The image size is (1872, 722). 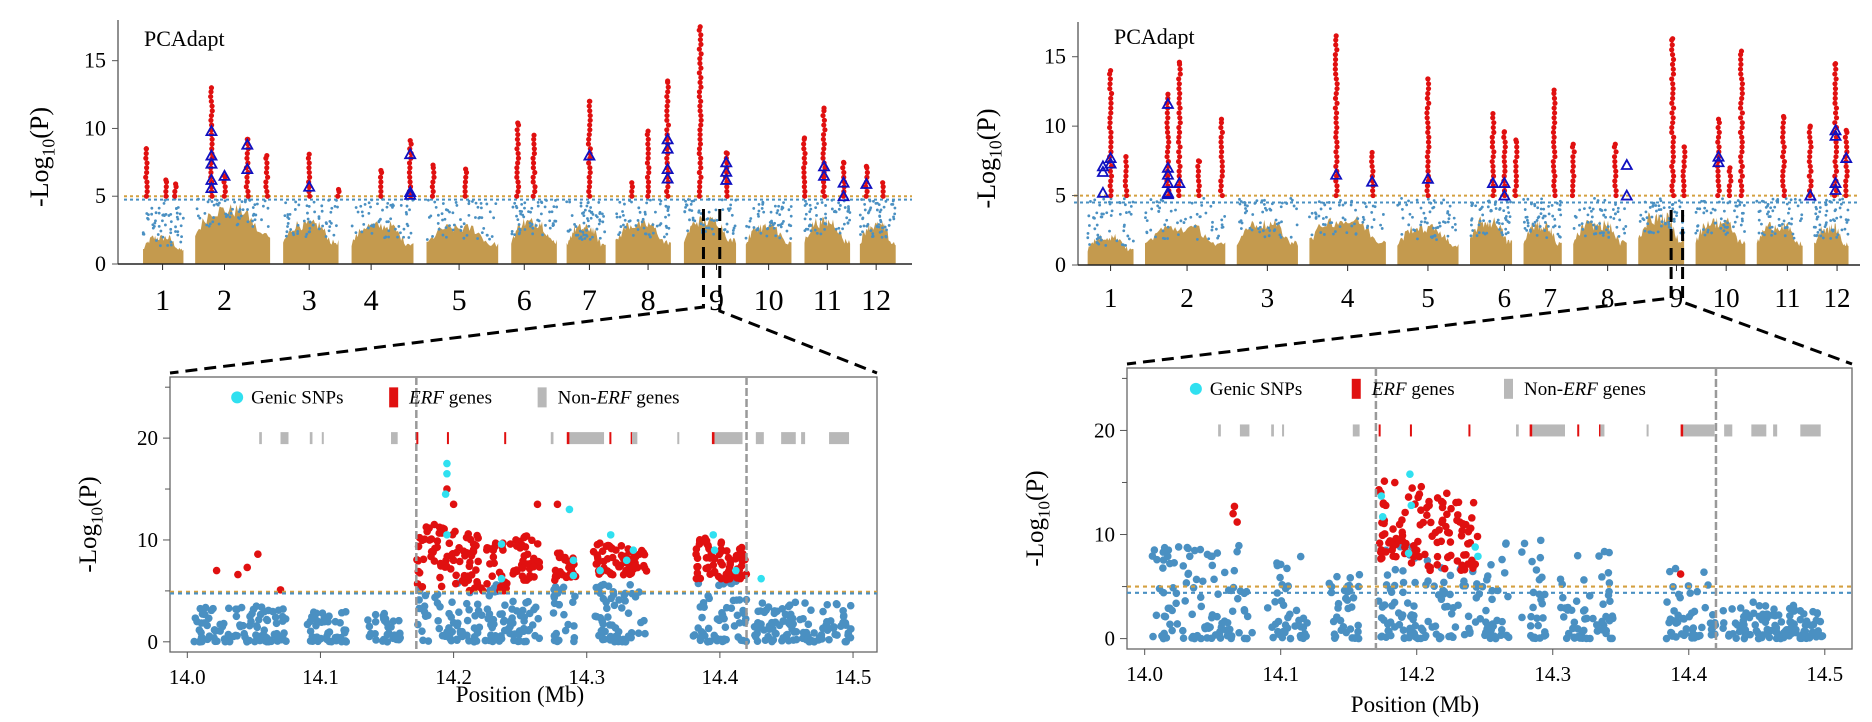 I want to click on chromosome-label: 4, so click(x=1348, y=298).